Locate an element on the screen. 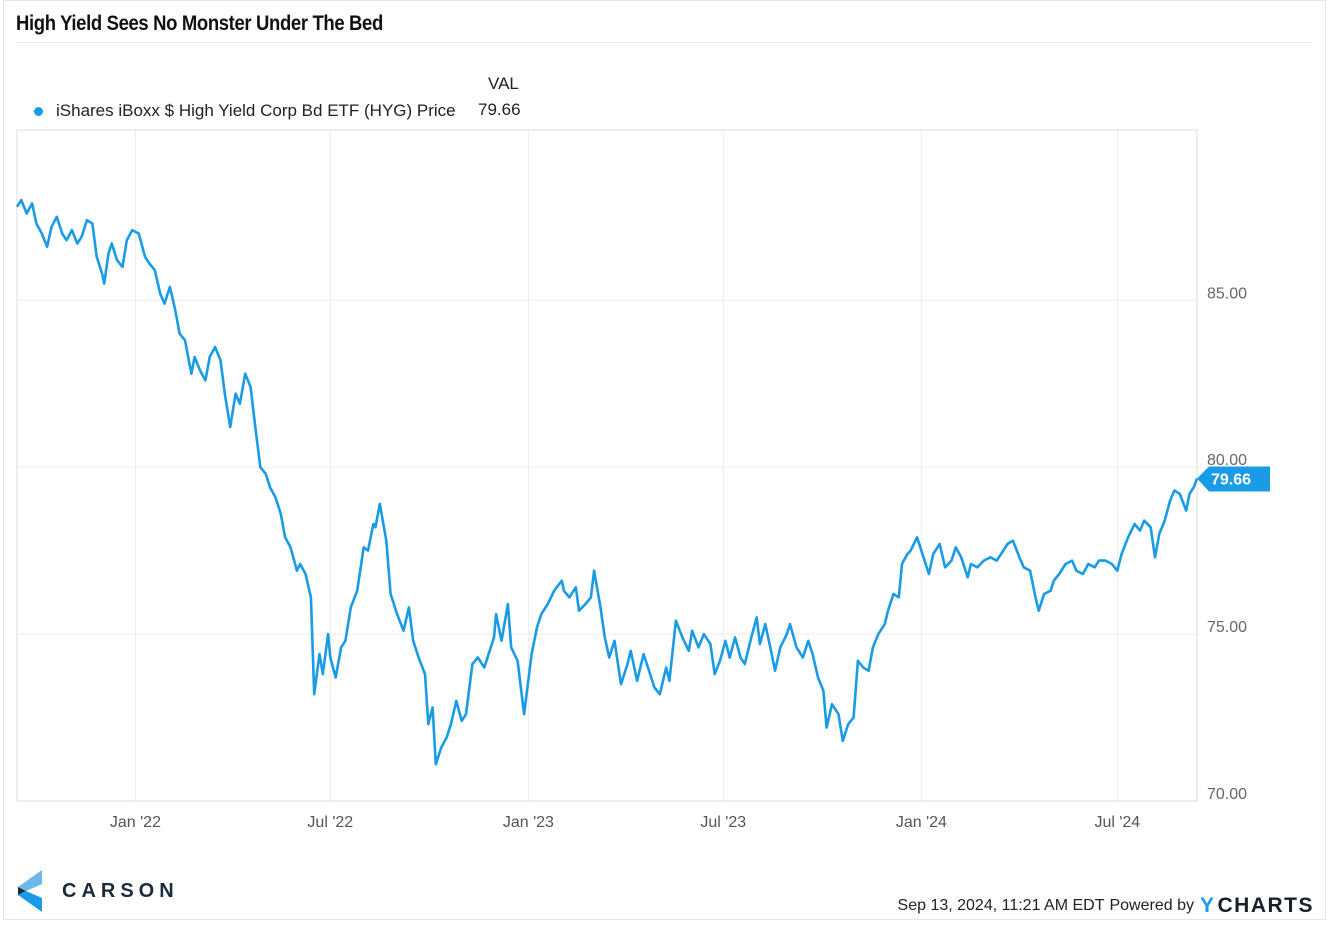 This screenshot has height=928, width=1332. x-tick-label: Jan '23 is located at coordinates (528, 822).